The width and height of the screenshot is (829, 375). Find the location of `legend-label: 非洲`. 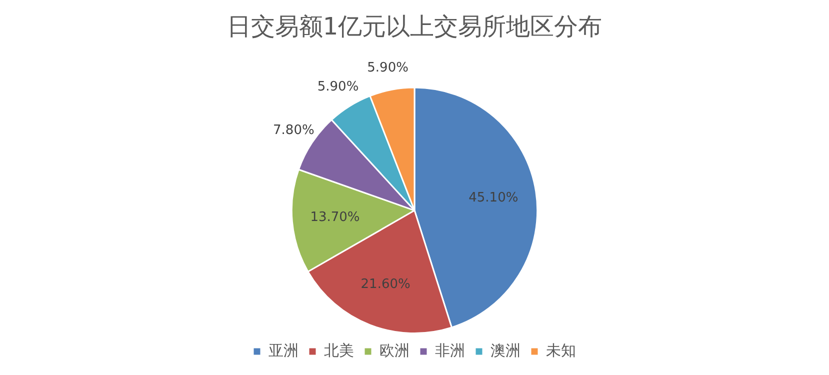

legend-label: 非洲 is located at coordinates (450, 350).